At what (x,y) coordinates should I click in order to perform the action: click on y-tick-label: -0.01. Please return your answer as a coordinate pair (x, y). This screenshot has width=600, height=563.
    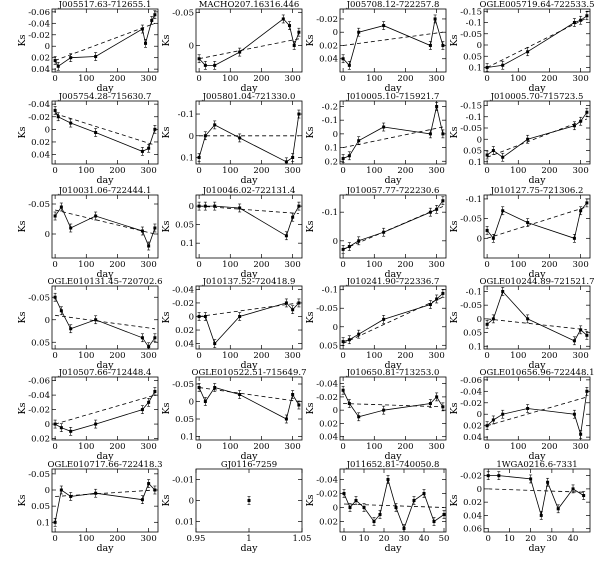
    Looking at the image, I should click on (183, 481).